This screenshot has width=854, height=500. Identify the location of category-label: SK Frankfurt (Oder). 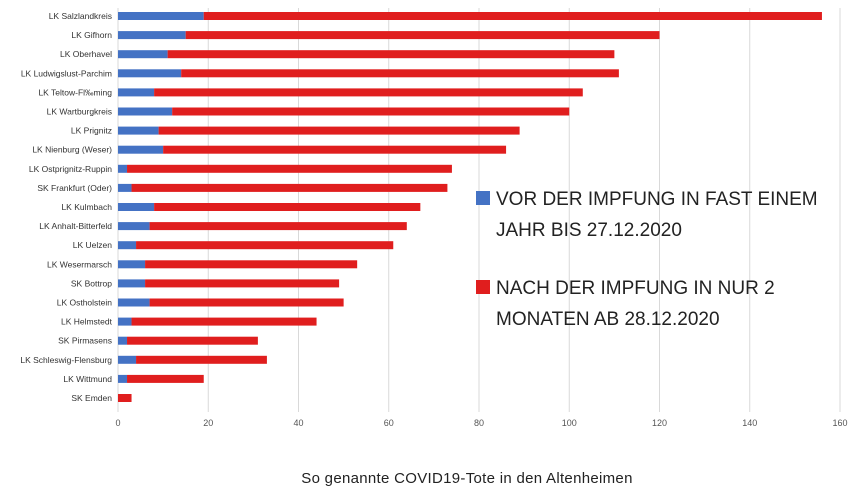
(74, 188).